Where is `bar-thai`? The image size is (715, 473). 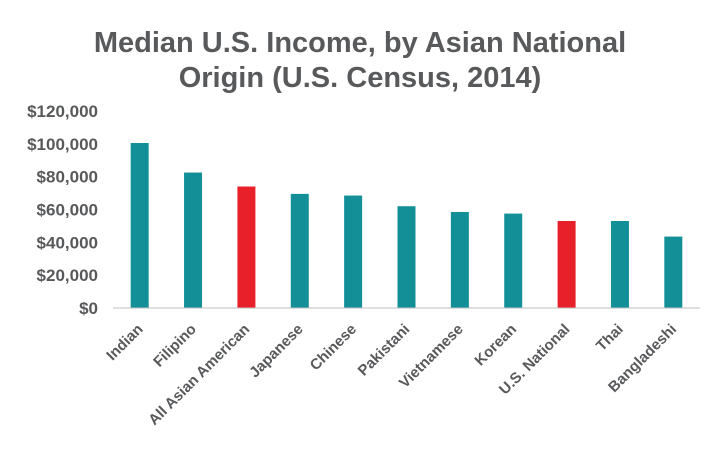 bar-thai is located at coordinates (619, 264).